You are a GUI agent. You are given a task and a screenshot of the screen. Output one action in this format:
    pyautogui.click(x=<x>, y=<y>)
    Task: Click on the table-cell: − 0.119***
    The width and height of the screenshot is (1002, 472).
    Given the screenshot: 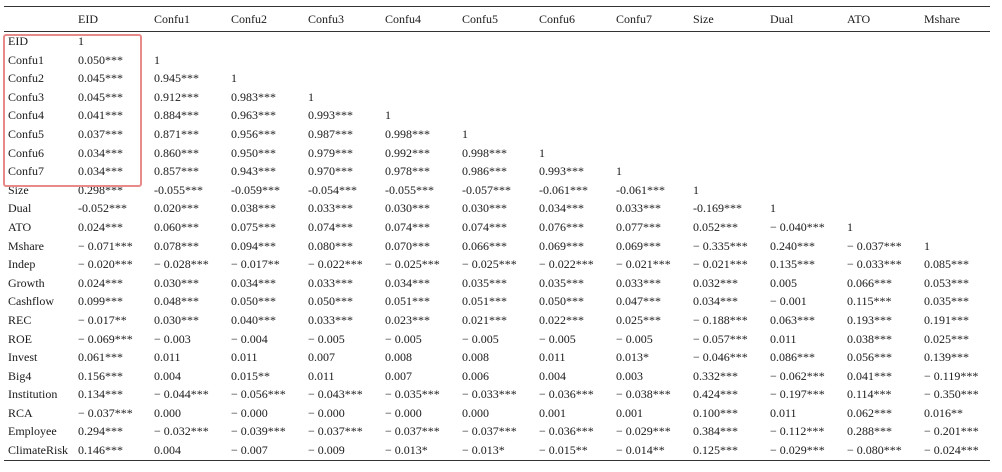 What is the action you would take?
    pyautogui.click(x=951, y=375)
    